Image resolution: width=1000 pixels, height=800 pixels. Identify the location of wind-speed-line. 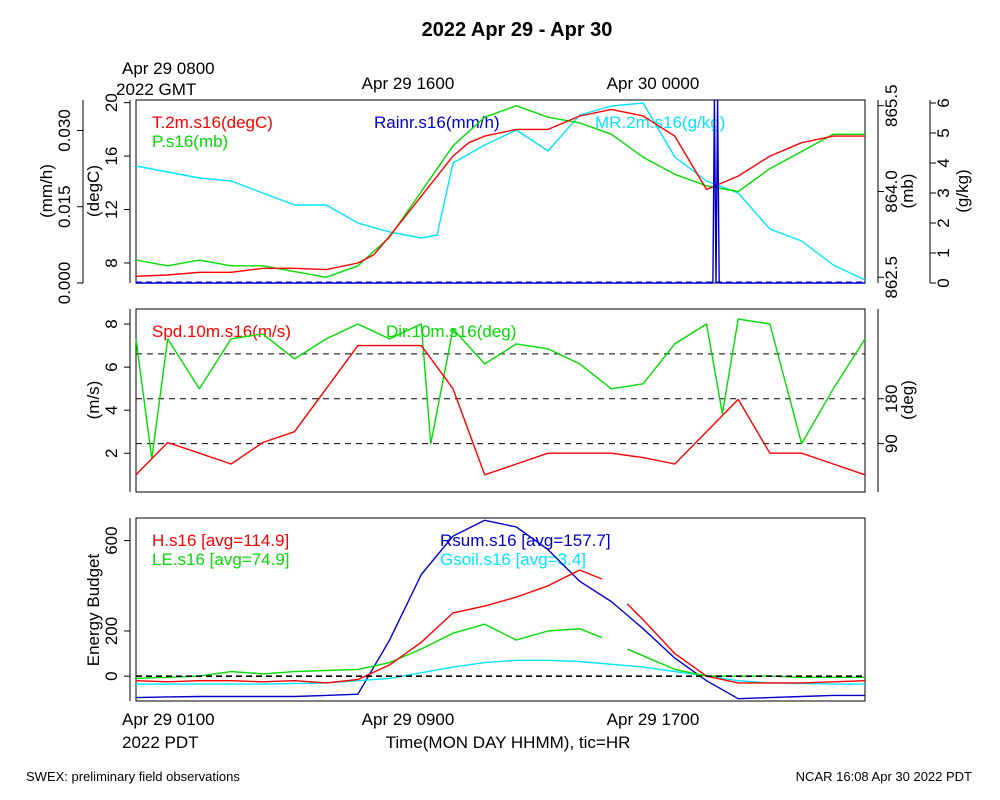
(500, 410).